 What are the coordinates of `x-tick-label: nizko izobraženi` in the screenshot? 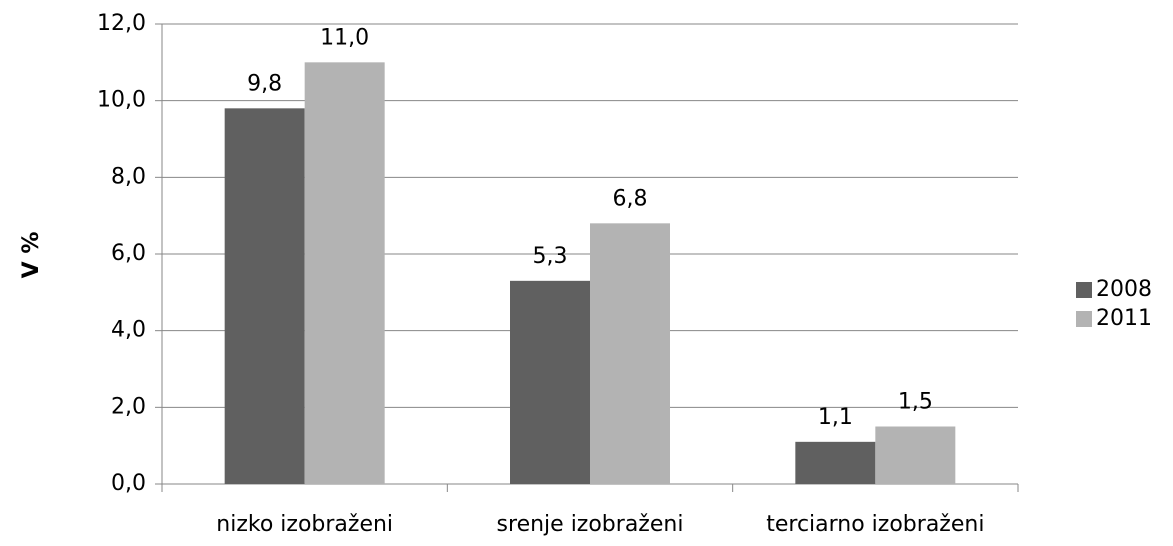 It's located at (304, 524).